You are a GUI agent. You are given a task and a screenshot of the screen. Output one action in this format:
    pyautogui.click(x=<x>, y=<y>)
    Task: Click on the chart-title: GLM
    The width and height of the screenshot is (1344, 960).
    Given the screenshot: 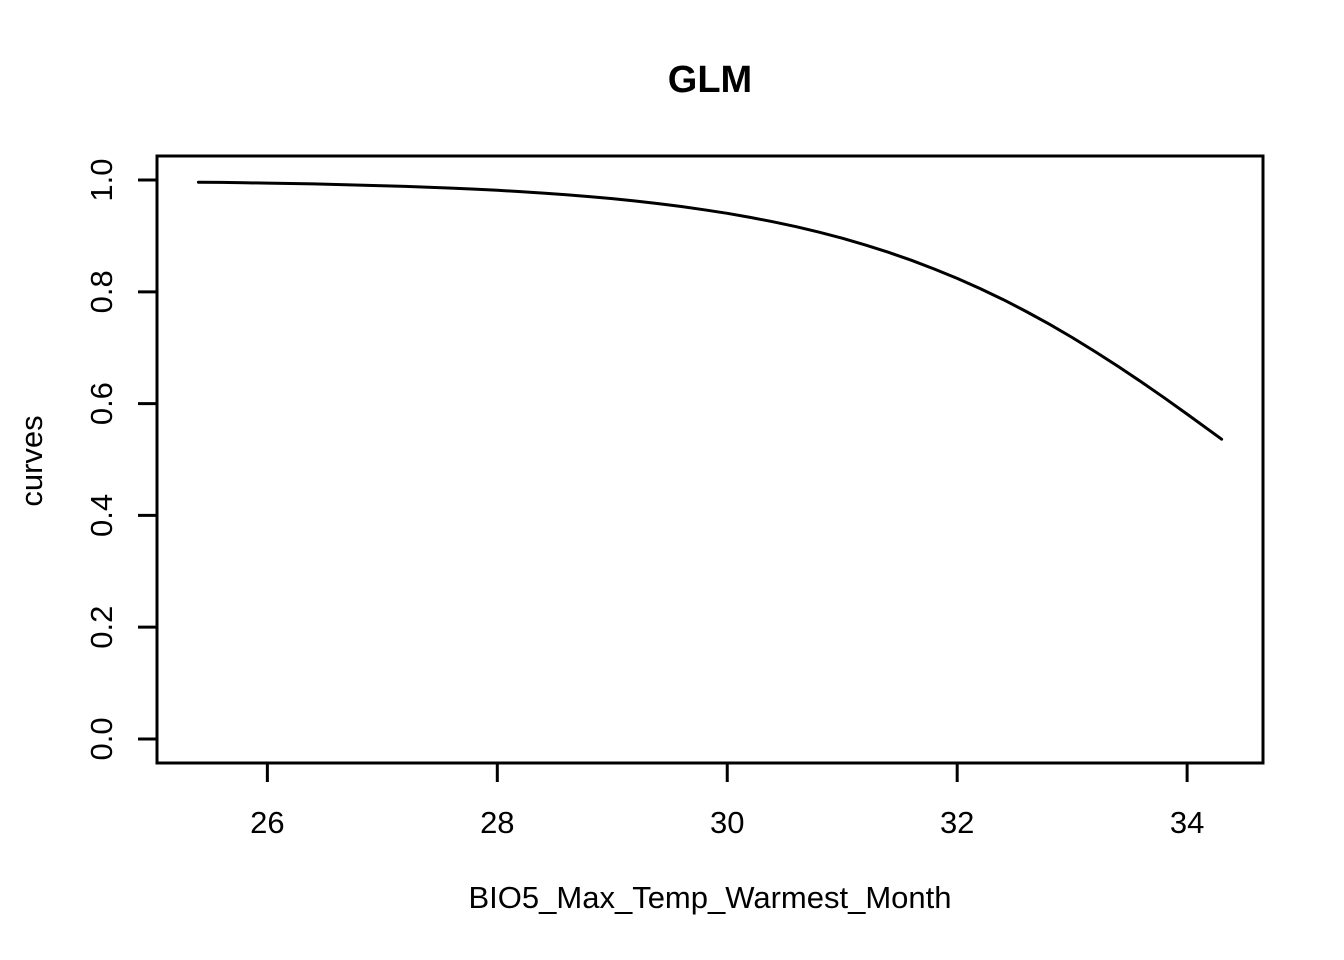 What is the action you would take?
    pyautogui.click(x=710, y=80)
    